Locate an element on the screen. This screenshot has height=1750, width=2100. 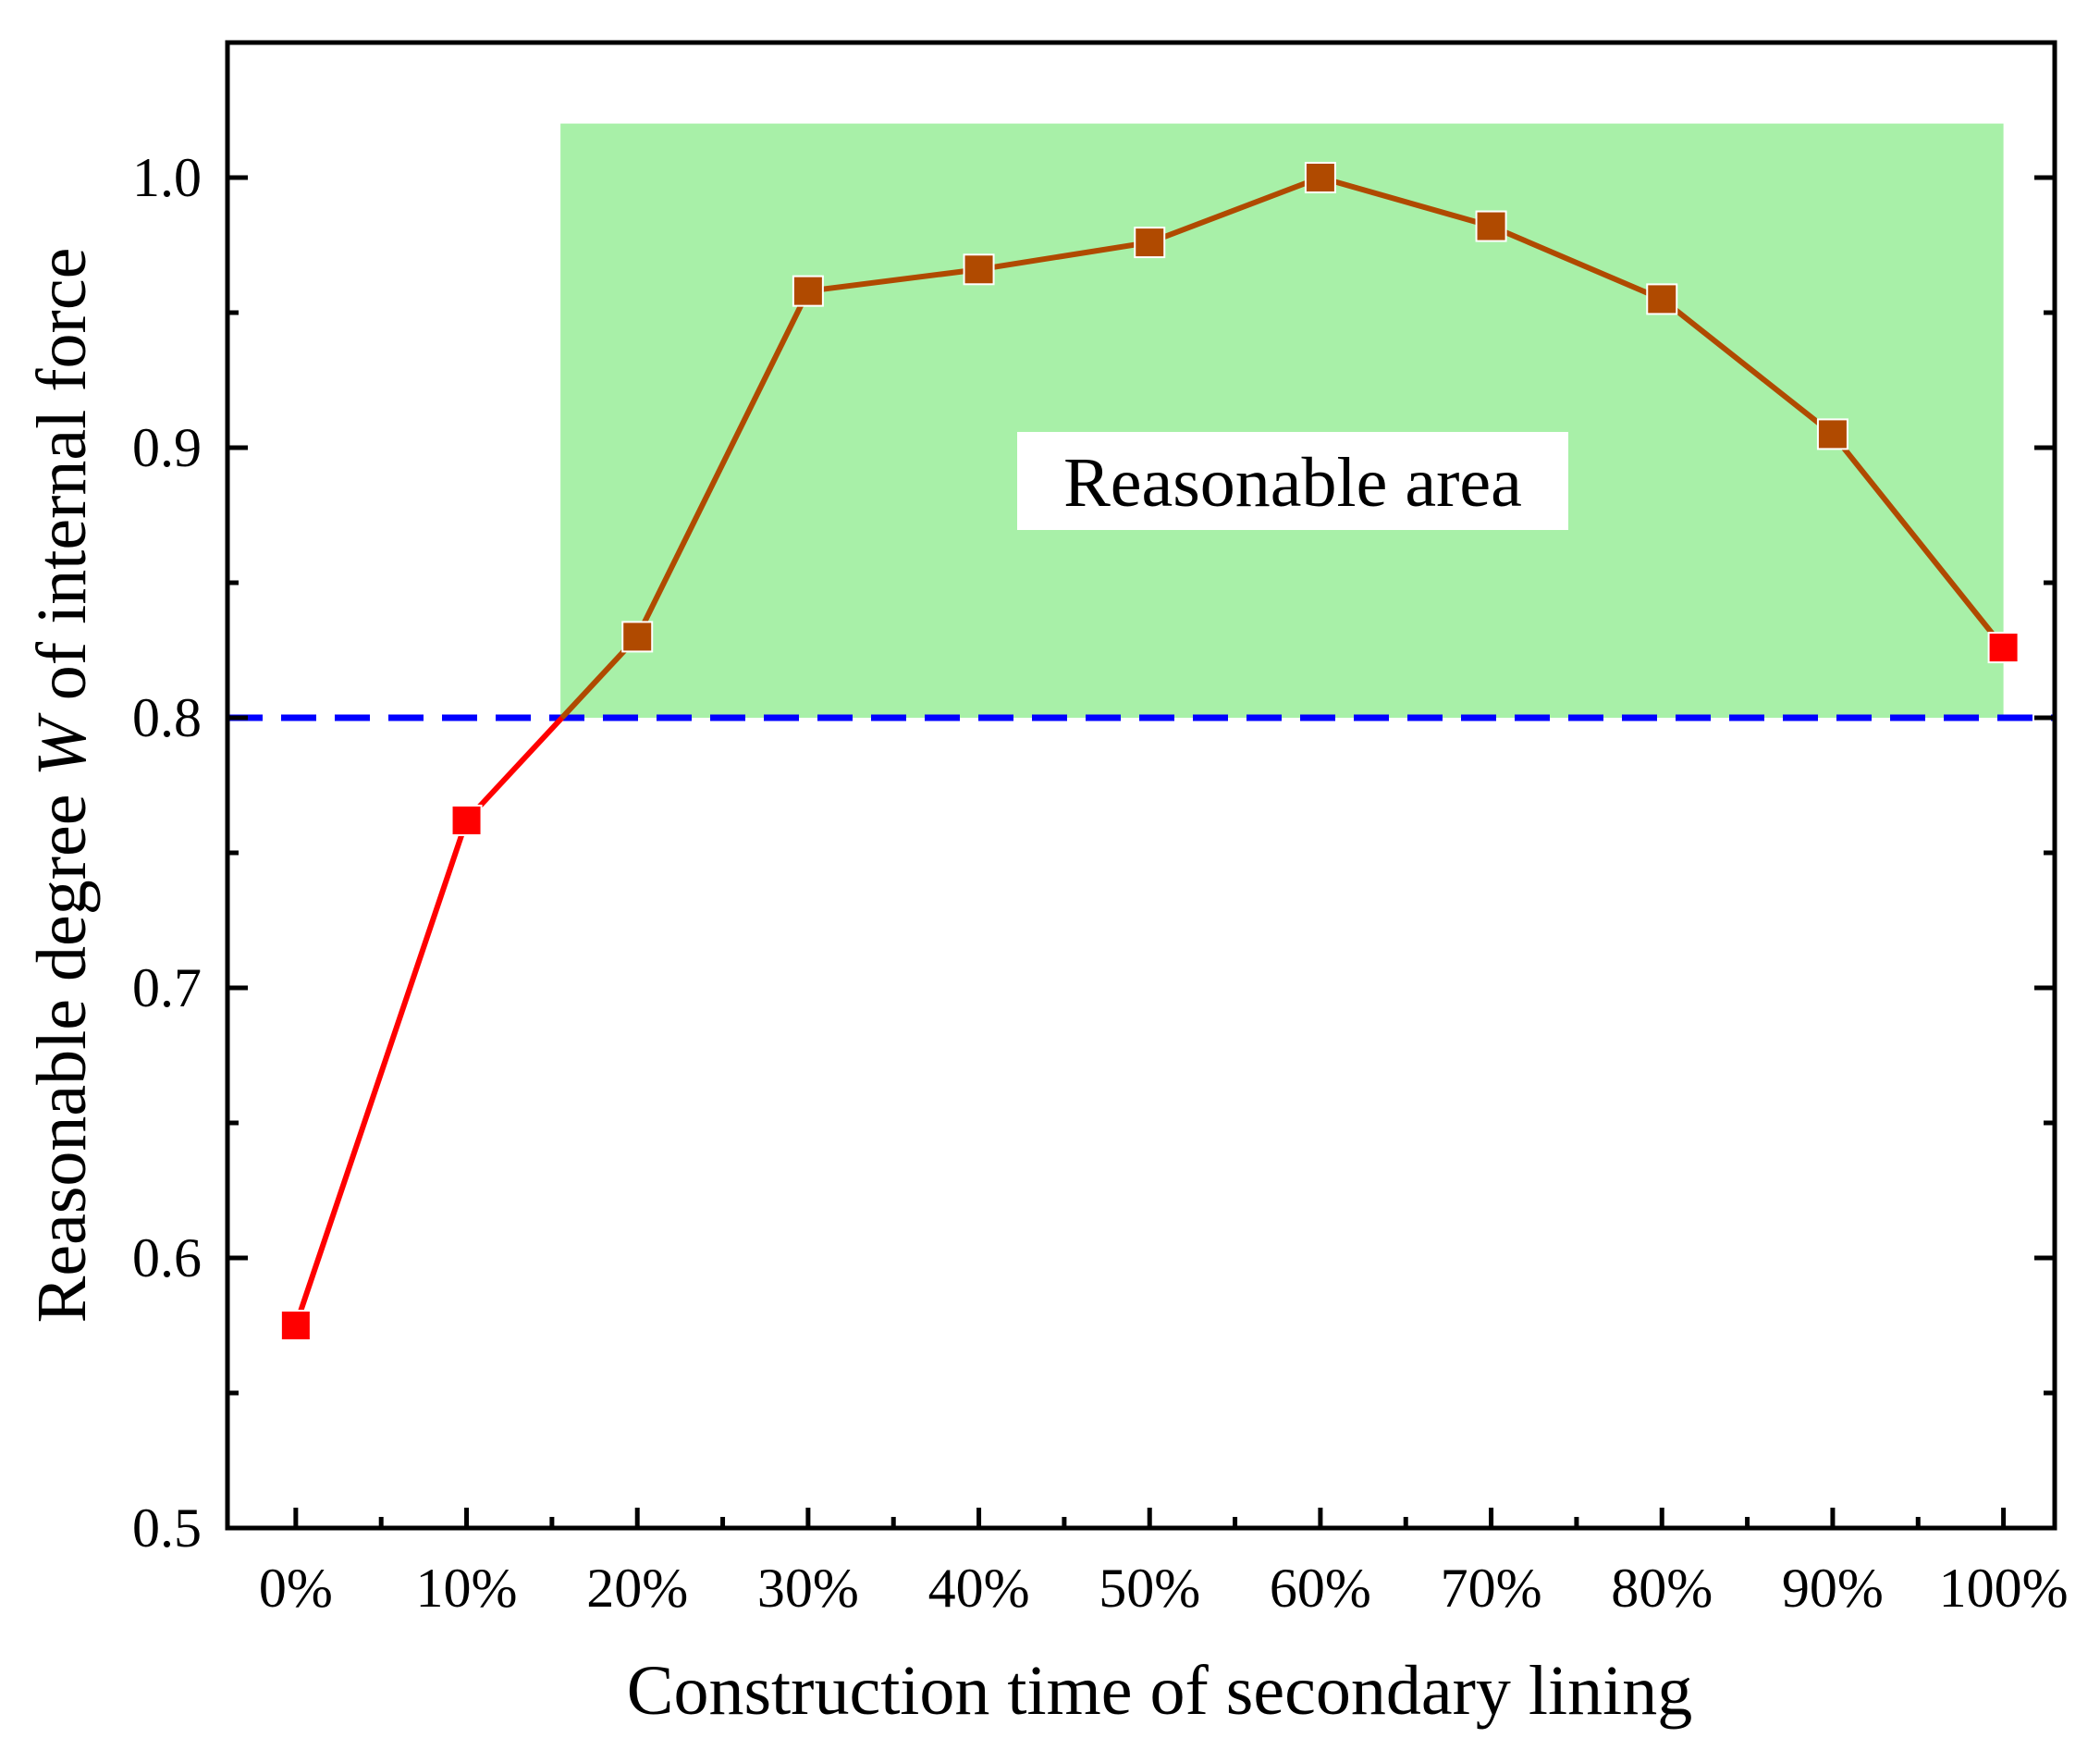
x-tick-label: 60% is located at coordinates (1320, 1589).